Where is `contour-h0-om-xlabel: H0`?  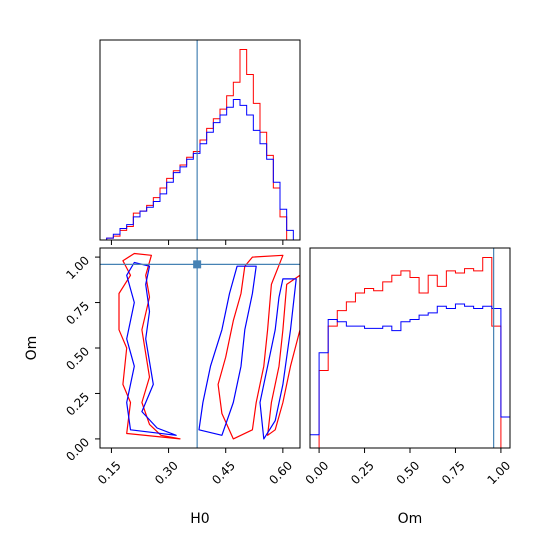
contour-h0-om-xlabel: H0 is located at coordinates (199, 519).